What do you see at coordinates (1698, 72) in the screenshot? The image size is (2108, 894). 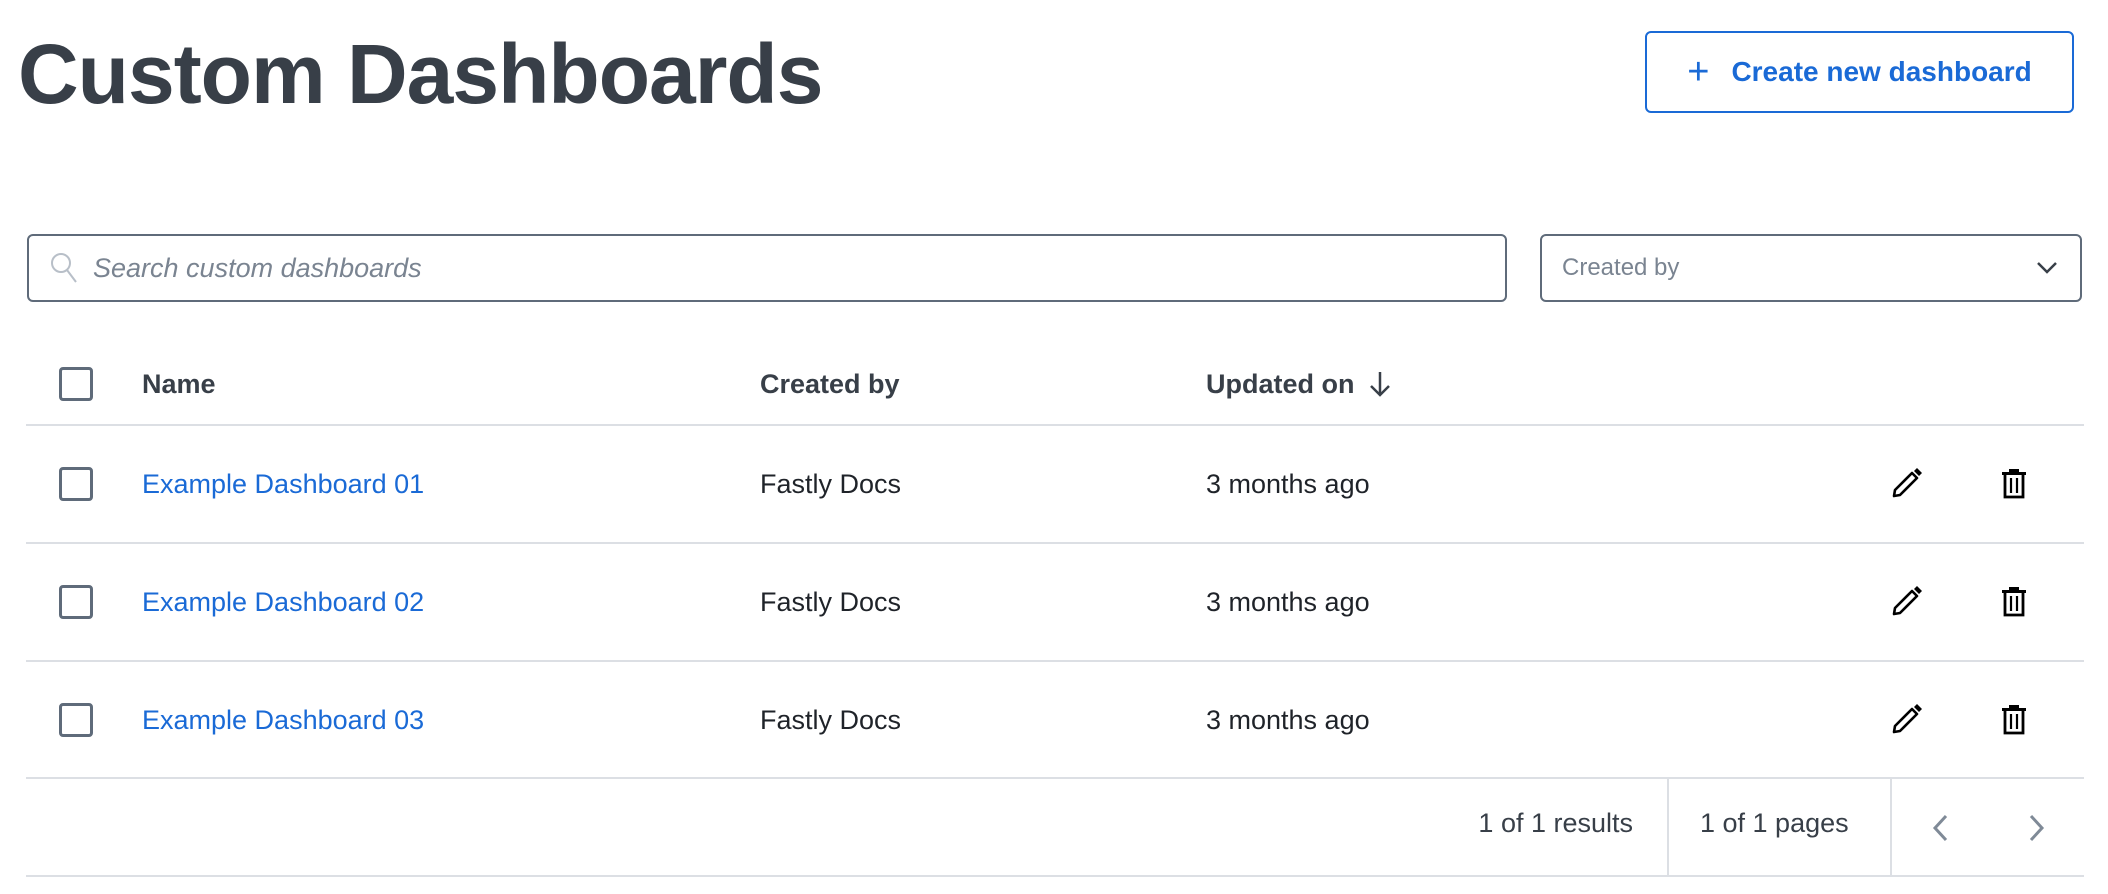 I see `plus-icon: +` at bounding box center [1698, 72].